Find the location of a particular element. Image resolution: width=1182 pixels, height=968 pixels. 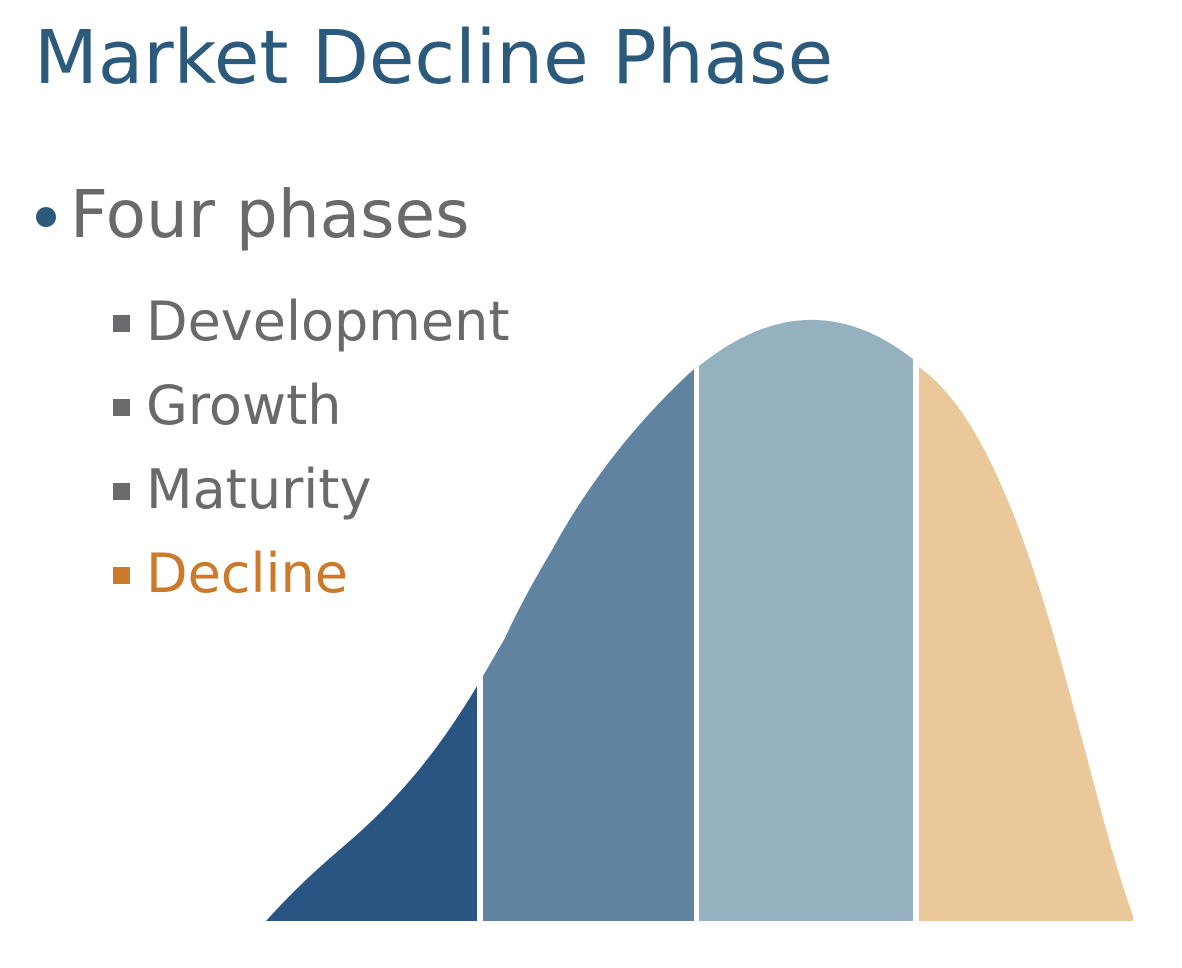

segment-development is located at coordinates (371, 803).